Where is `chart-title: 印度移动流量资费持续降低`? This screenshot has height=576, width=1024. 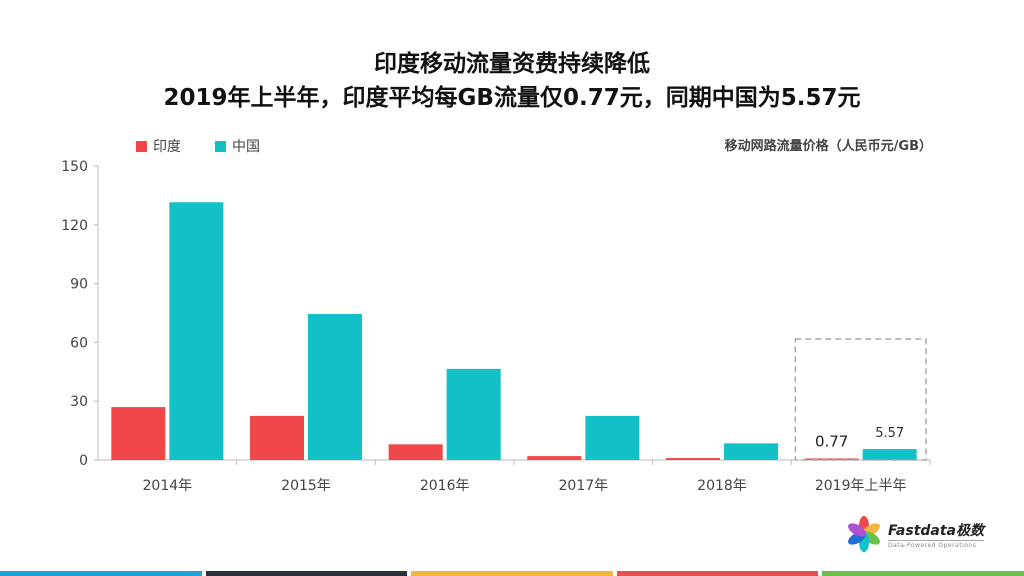 chart-title: 印度移动流量资费持续降低 is located at coordinates (512, 64).